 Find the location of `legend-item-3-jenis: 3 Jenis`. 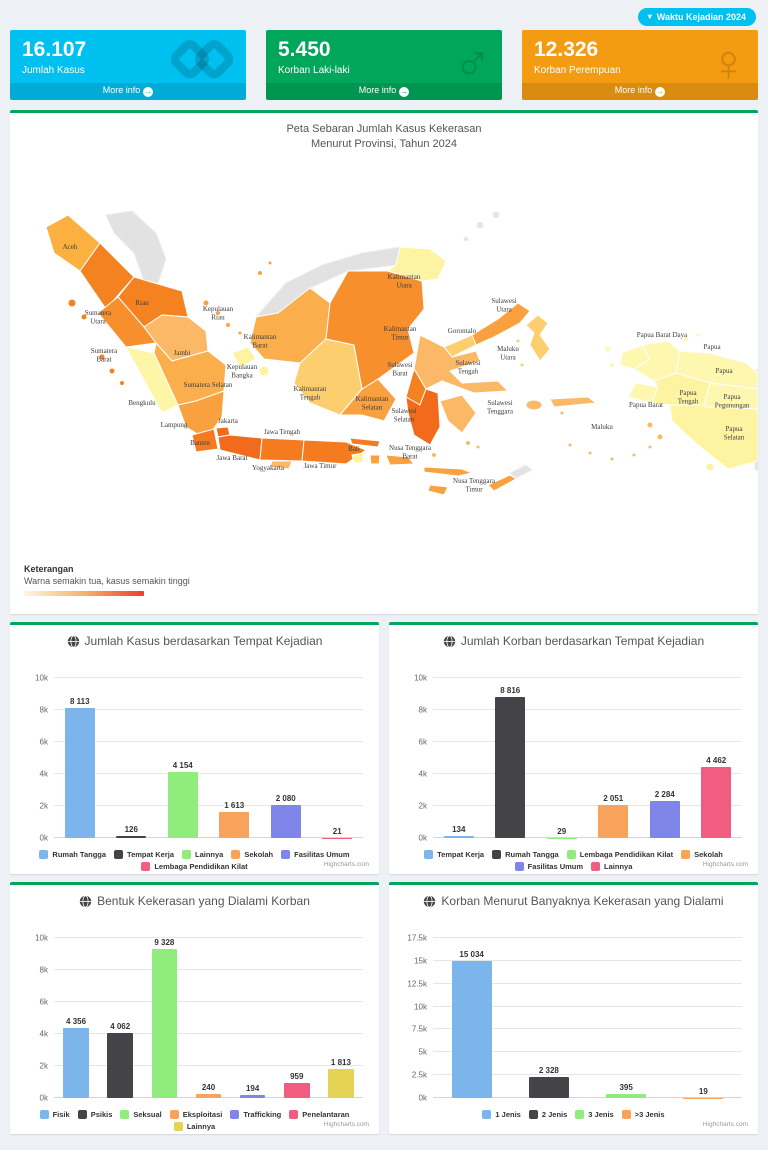

legend-item-3-jenis: 3 Jenis is located at coordinates (594, 1114).